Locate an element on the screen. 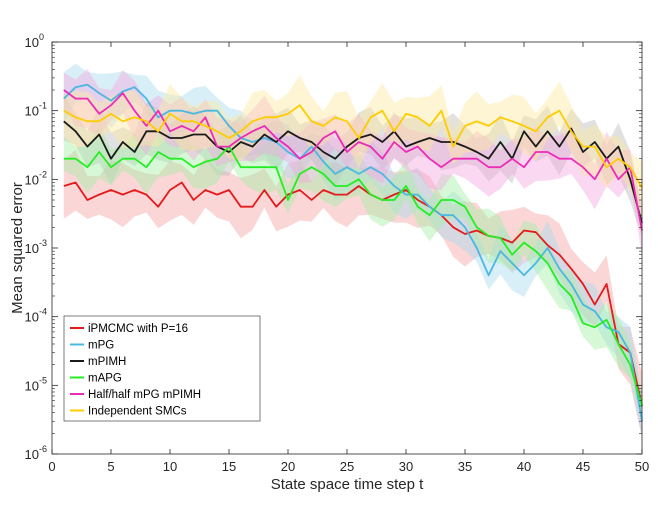  x-tick-label: 30 is located at coordinates (406, 466).